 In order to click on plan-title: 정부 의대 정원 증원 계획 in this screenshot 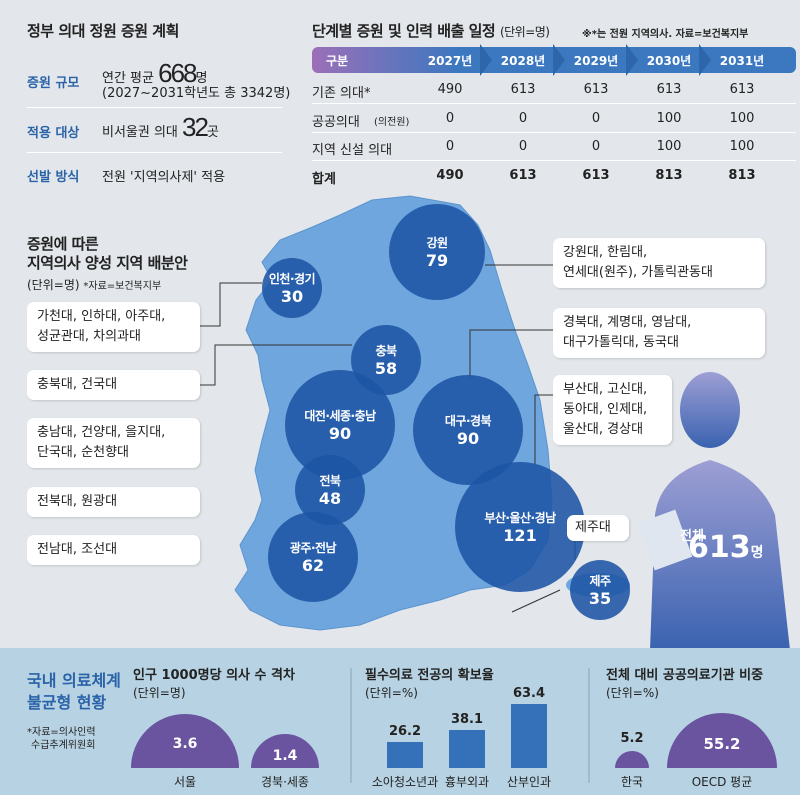, I will do `click(103, 31)`.